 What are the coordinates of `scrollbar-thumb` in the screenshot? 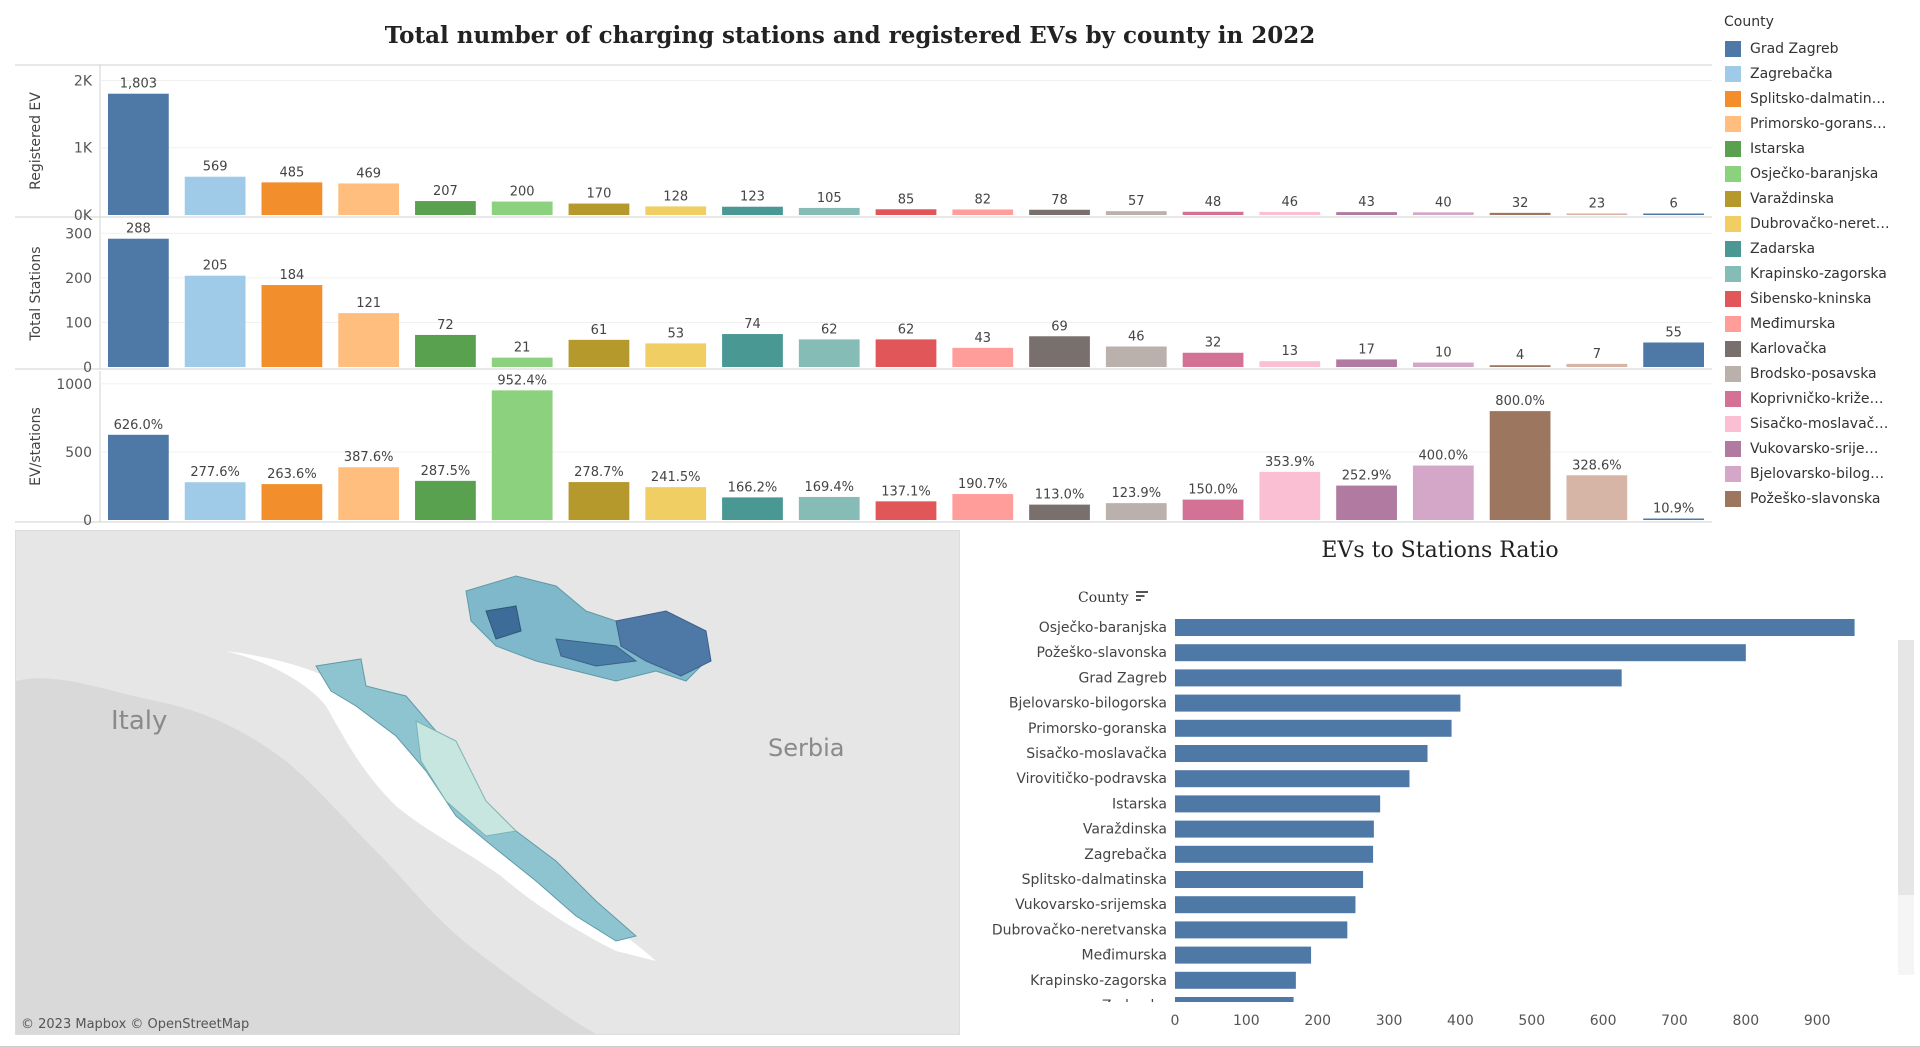 It's located at (1906, 767).